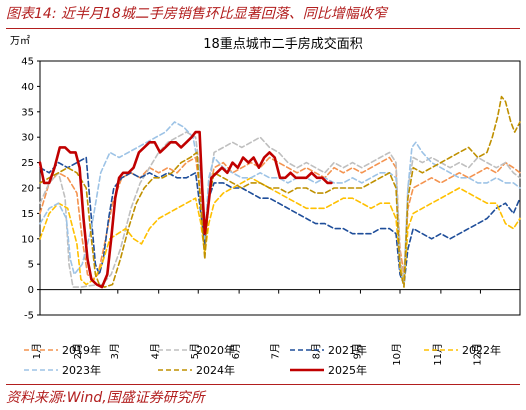  I want to click on x-tick-label: 8月, so click(317, 351).